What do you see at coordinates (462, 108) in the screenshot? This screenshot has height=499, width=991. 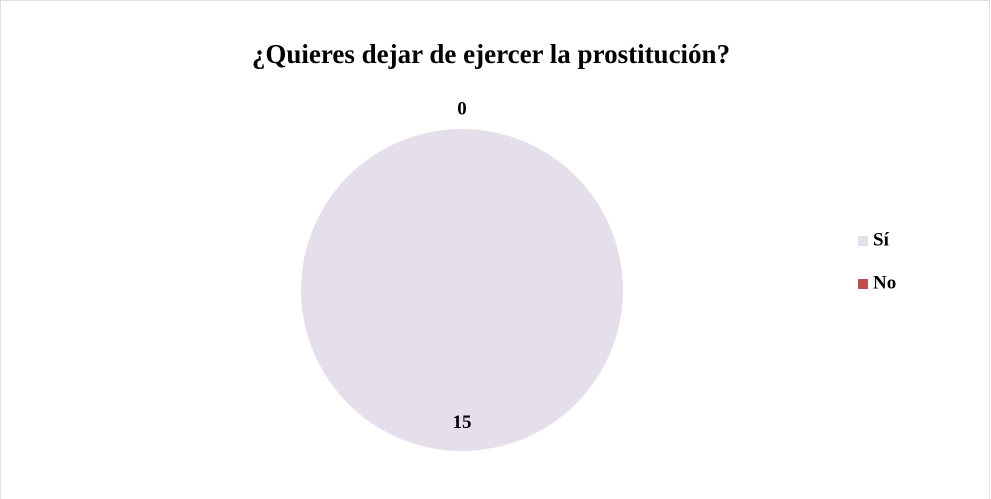 I see `data-label: 0` at bounding box center [462, 108].